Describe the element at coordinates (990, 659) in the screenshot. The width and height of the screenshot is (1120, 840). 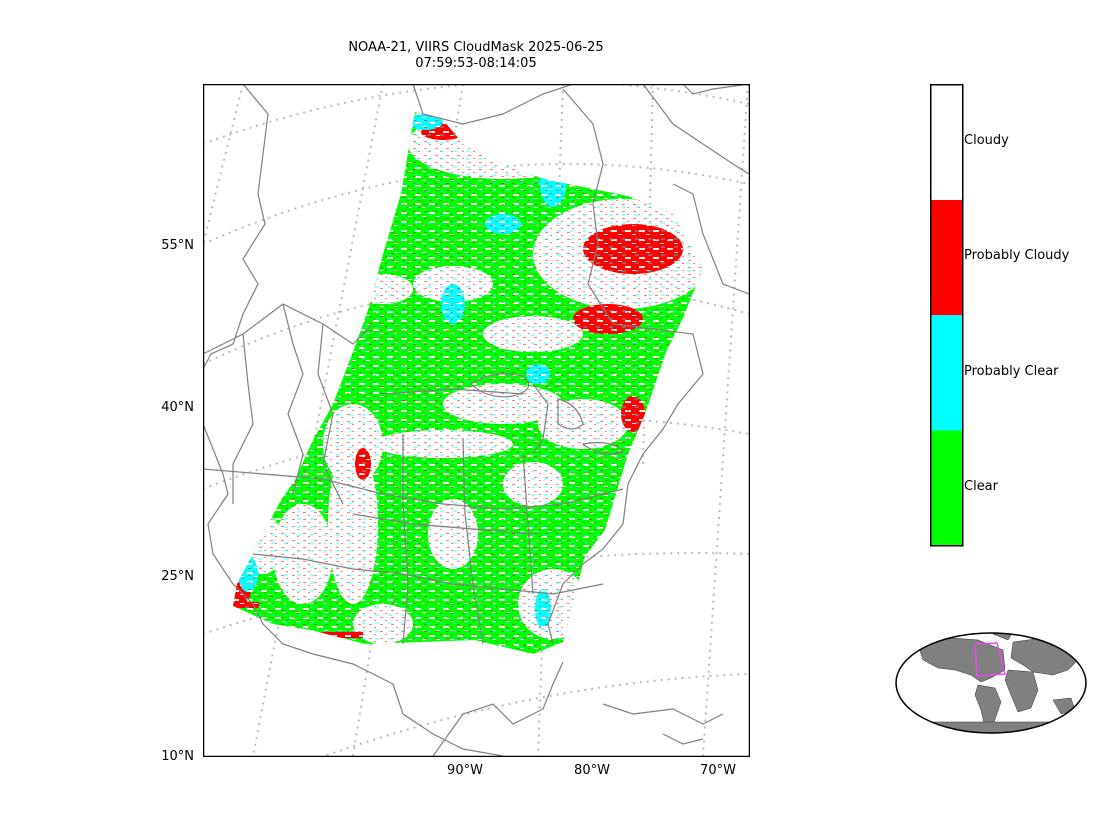
I see `swath-footprint-box` at that location.